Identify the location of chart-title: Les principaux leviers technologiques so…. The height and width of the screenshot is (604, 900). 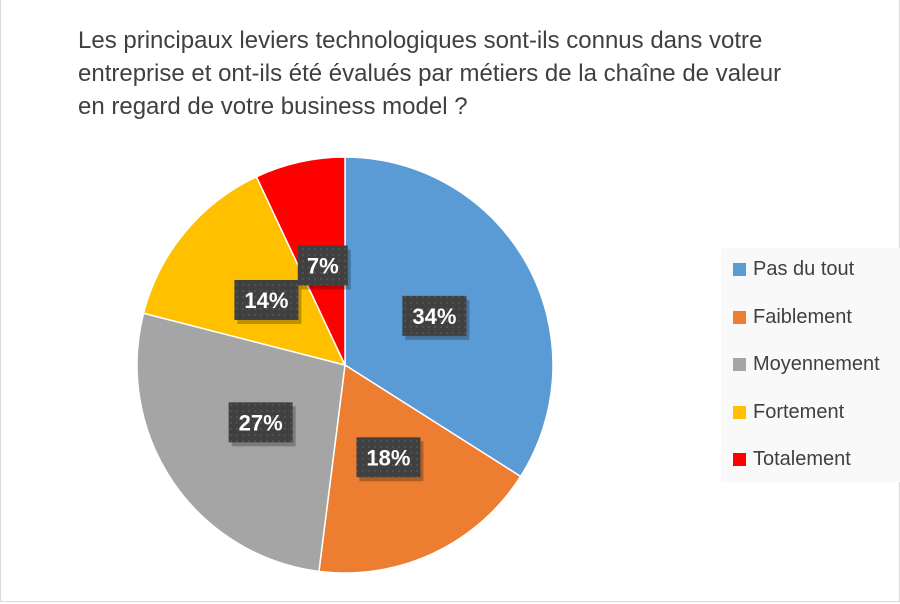
(478, 73).